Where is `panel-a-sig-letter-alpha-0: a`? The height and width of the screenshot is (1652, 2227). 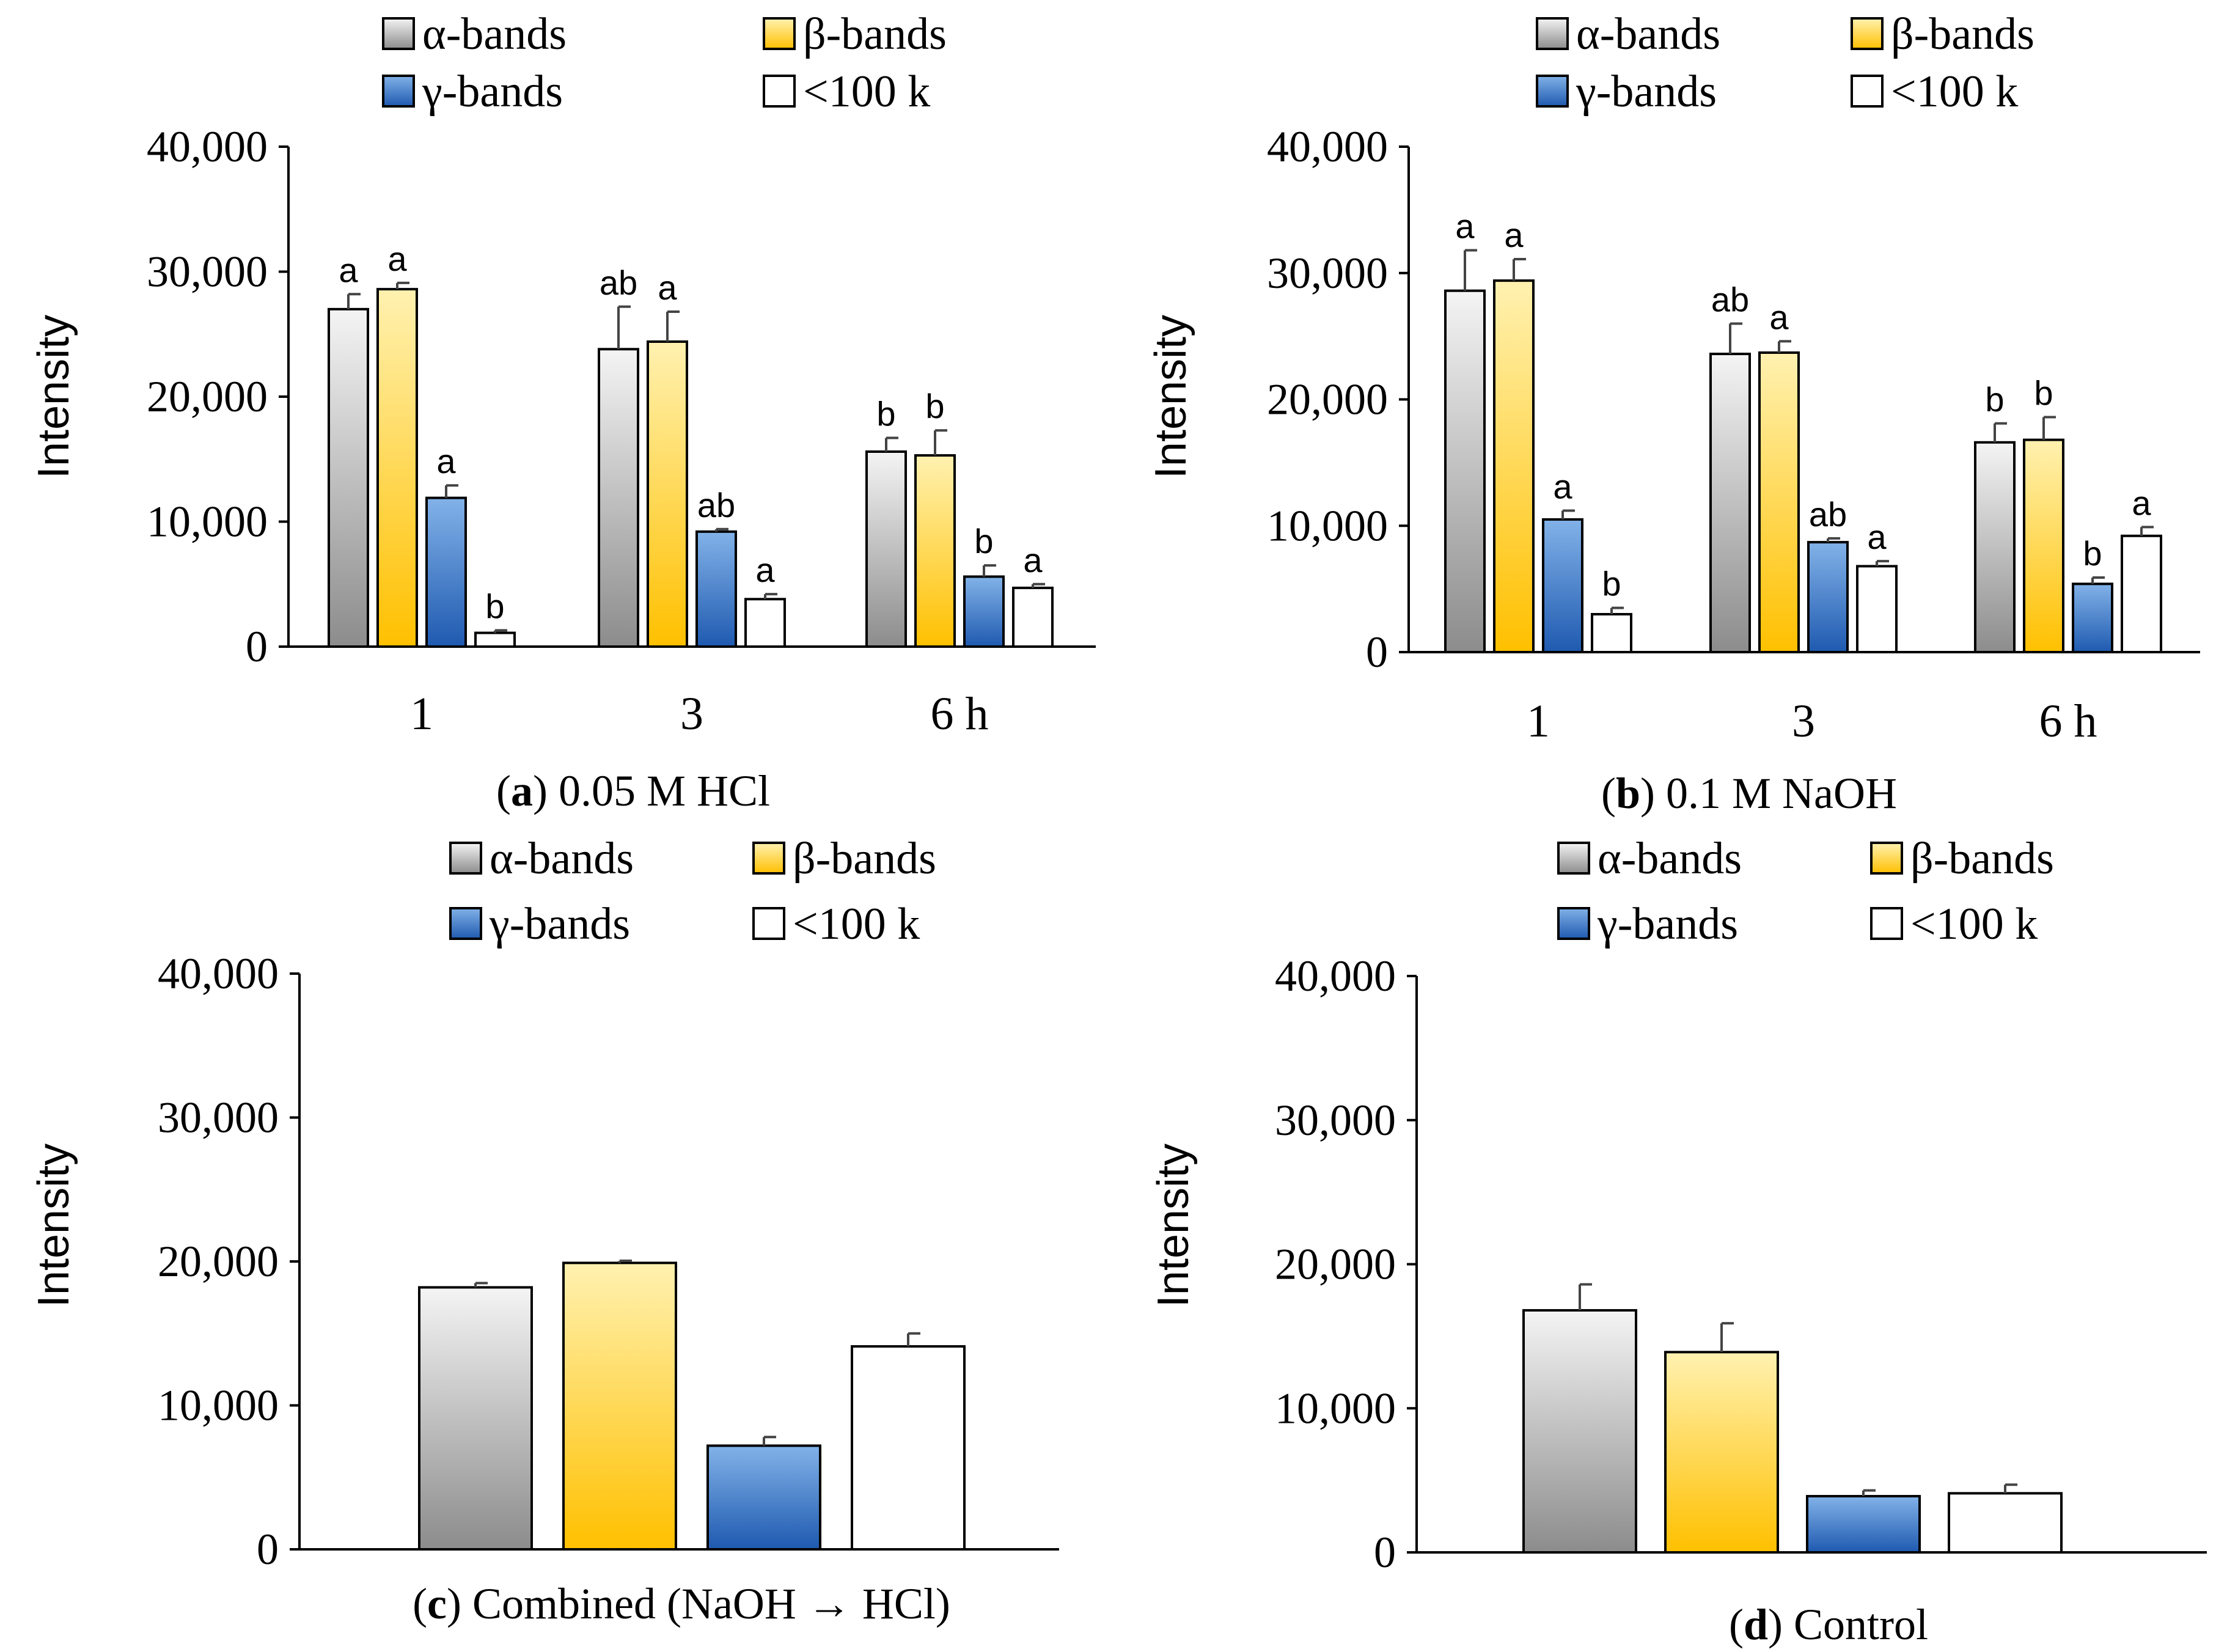 panel-a-sig-letter-alpha-0: a is located at coordinates (348, 270).